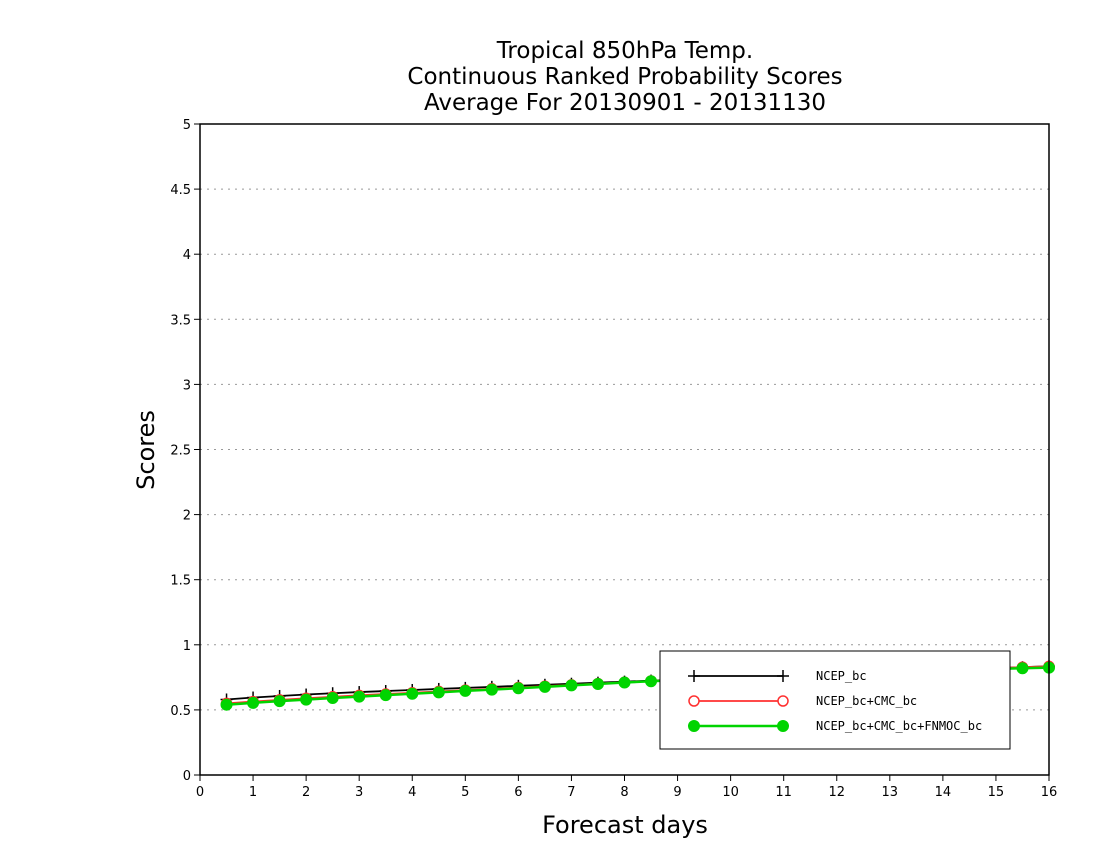 The image size is (1100, 850). I want to click on y-tick-label: 1.5, so click(180, 581).